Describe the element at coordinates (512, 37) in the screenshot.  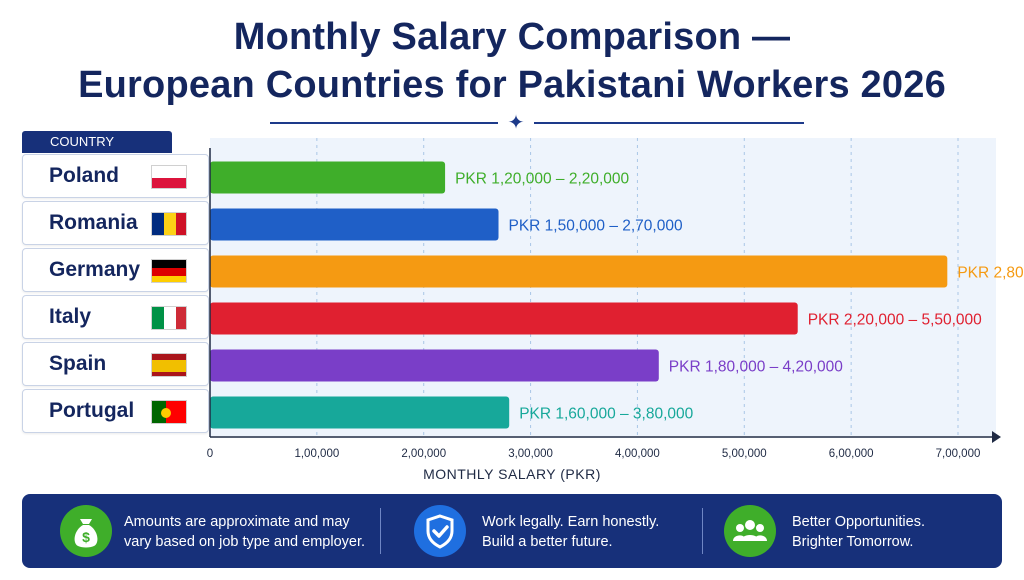
I see `chart-title-line-1: Monthly Salary Comparison —` at that location.